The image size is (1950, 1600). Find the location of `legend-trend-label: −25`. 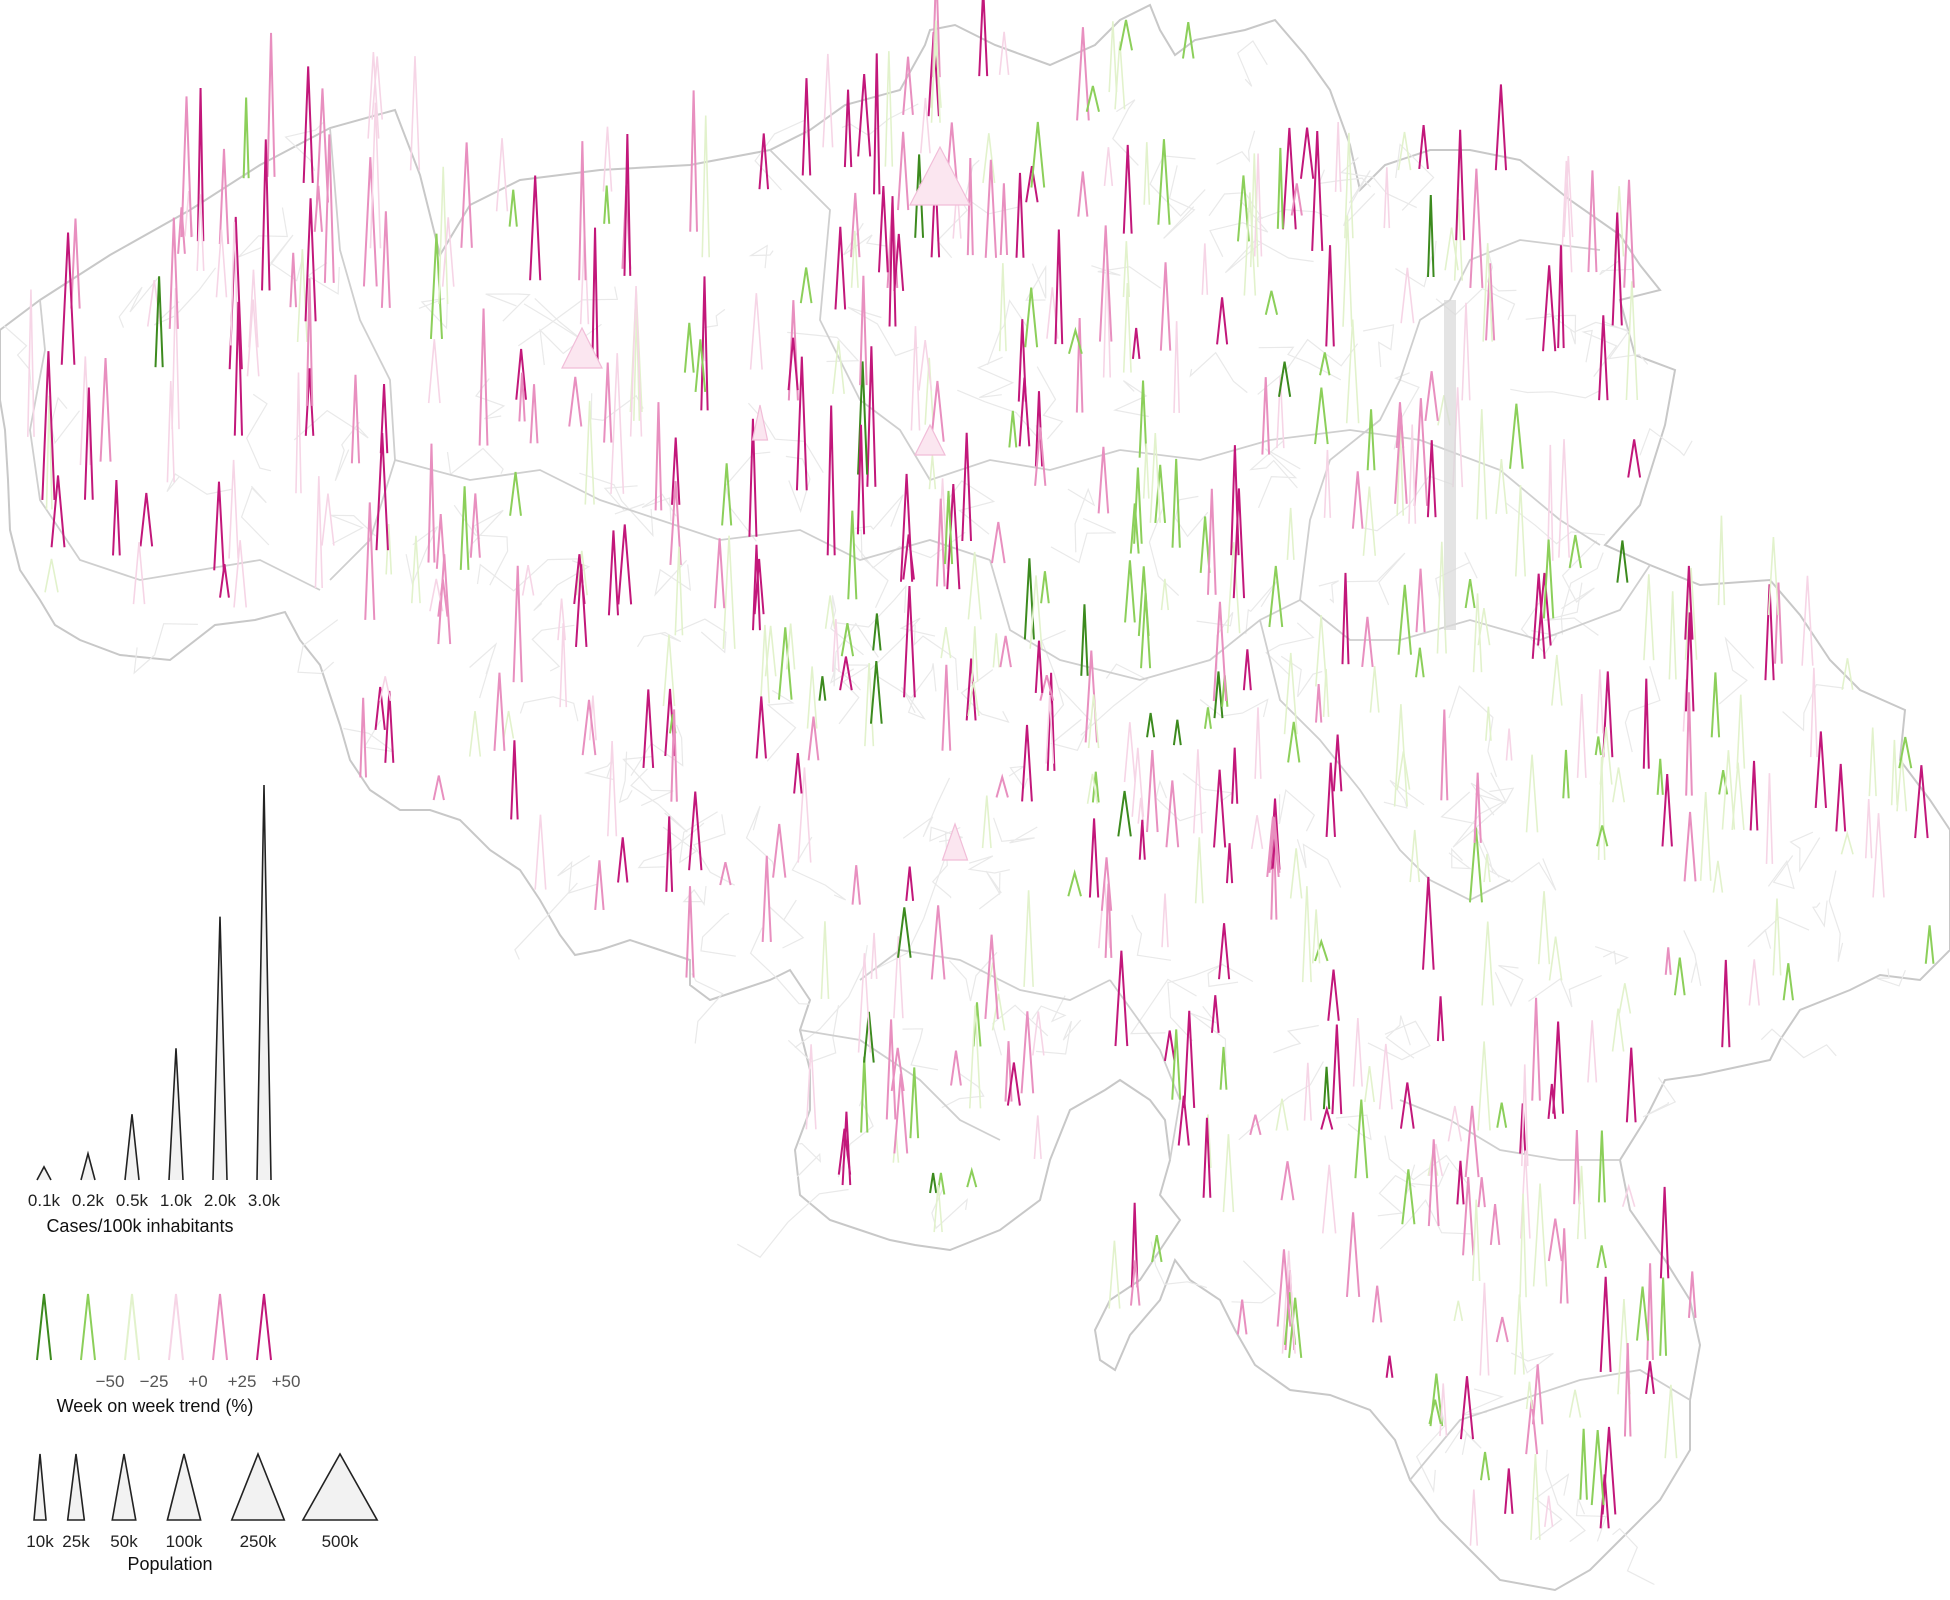

legend-trend-label: −25 is located at coordinates (154, 1381).